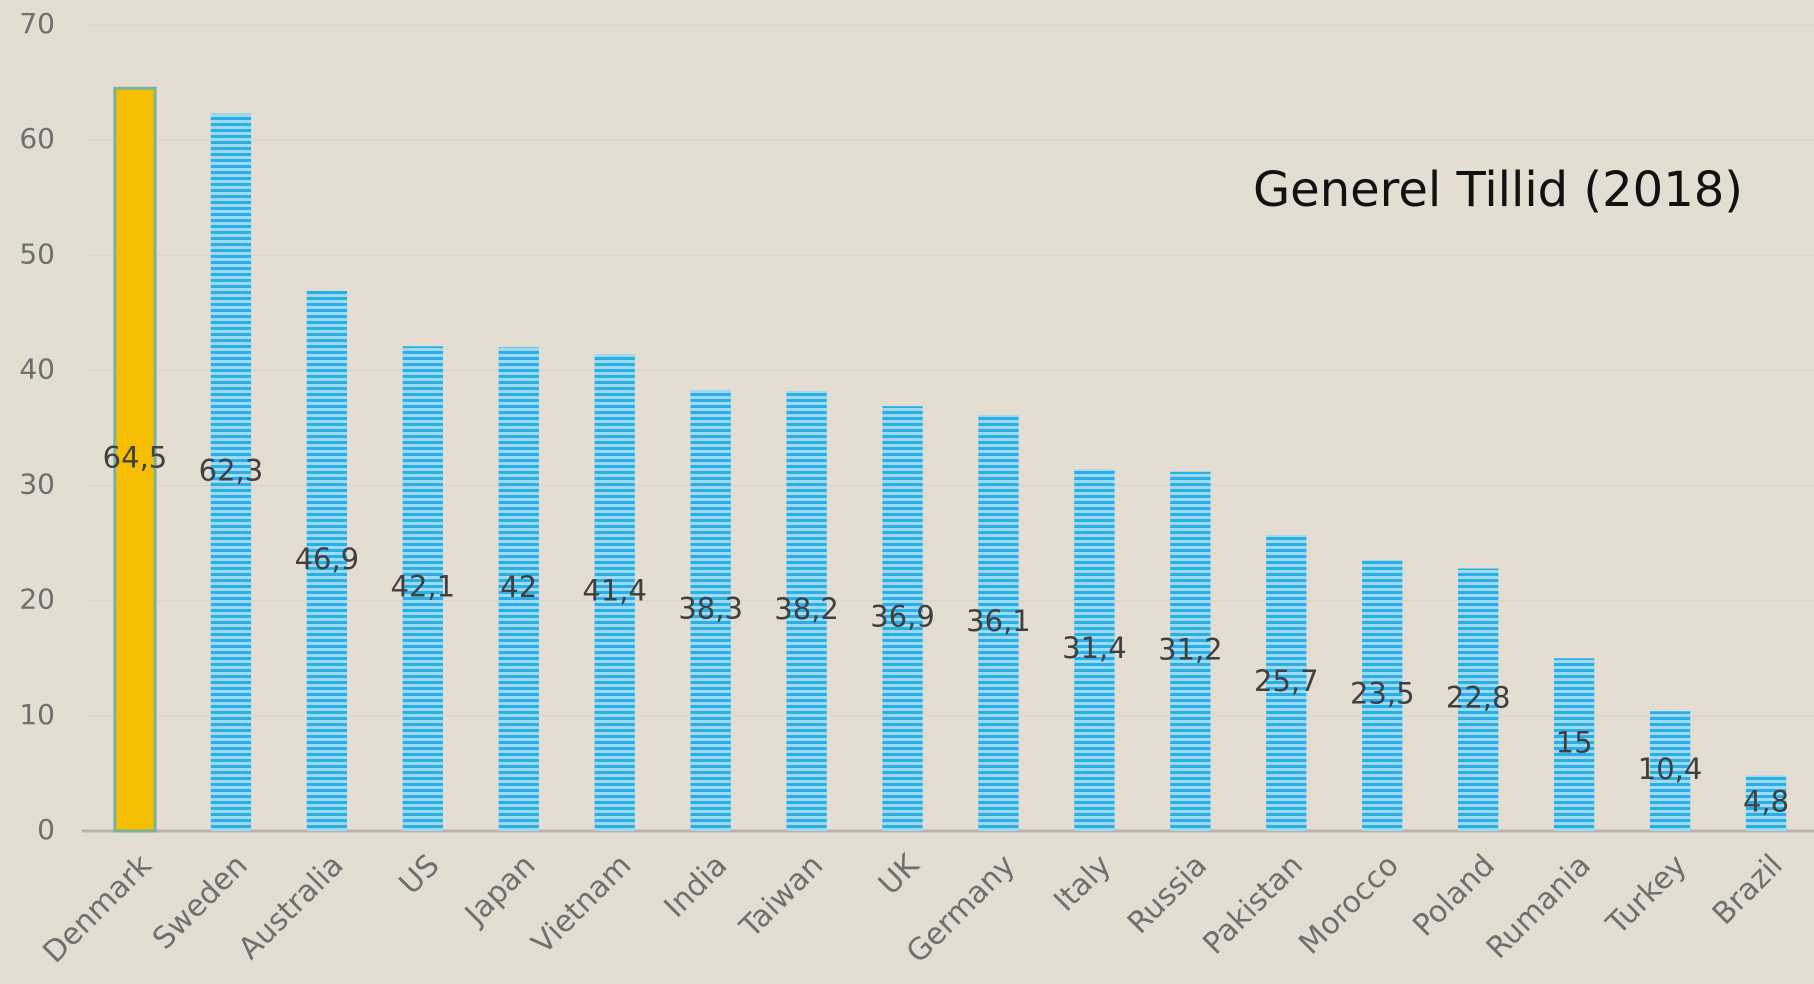 The height and width of the screenshot is (984, 1814). I want to click on x-tick-label: Poland, so click(1454, 896).